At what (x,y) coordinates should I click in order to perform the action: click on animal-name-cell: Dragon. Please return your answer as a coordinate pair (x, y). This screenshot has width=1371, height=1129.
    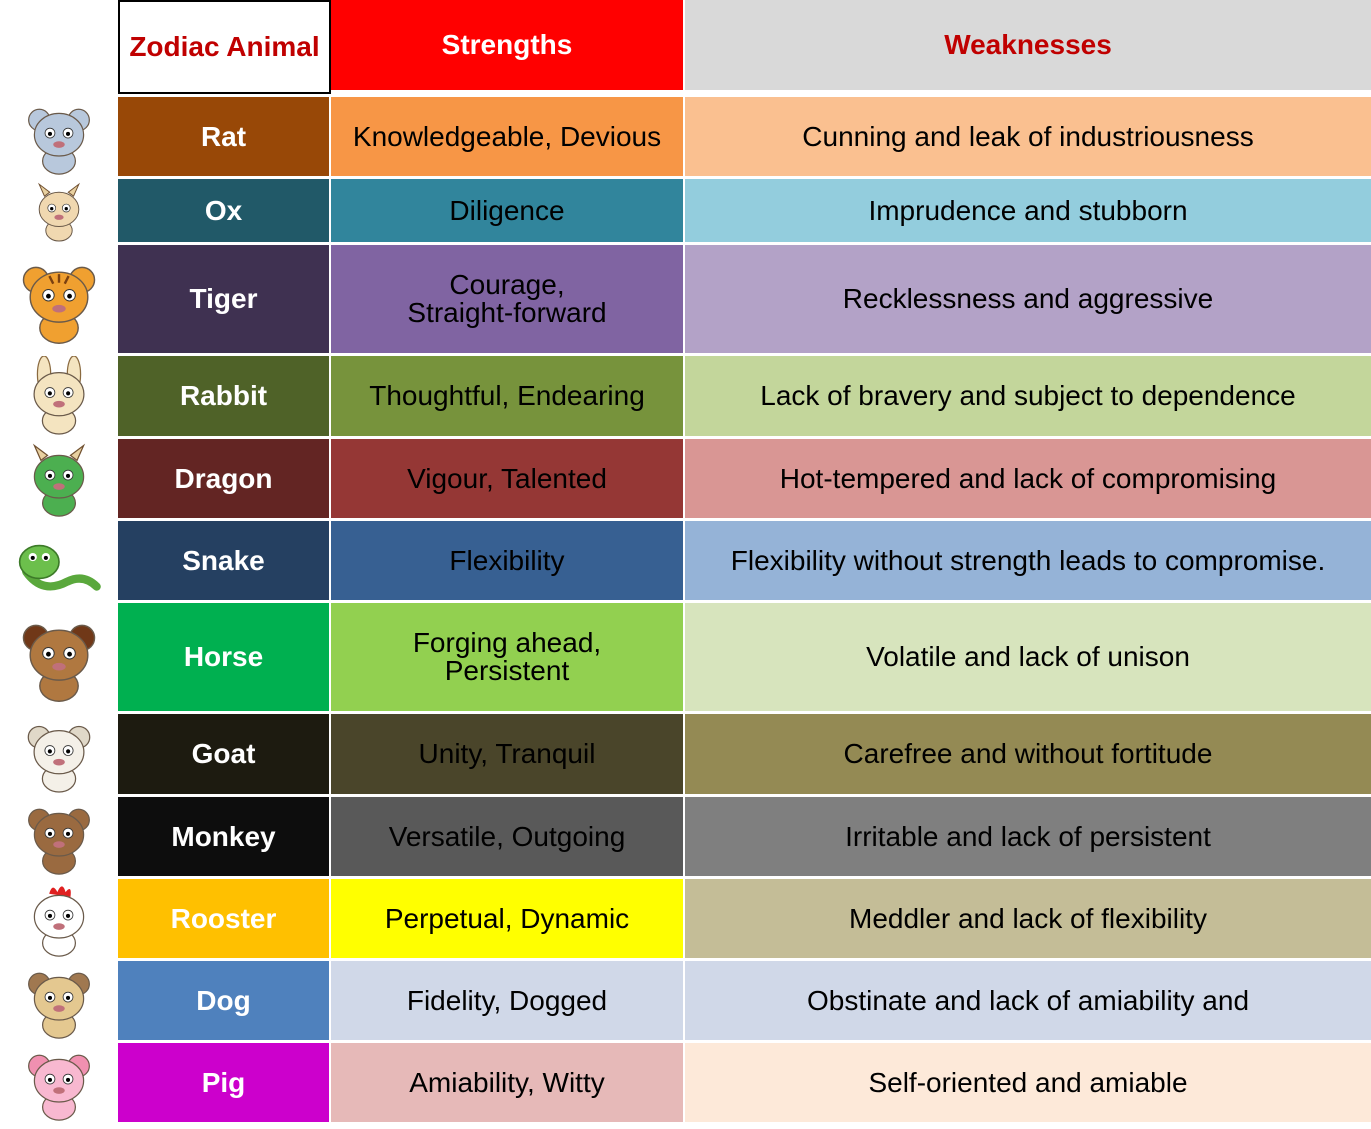
    Looking at the image, I should click on (224, 480).